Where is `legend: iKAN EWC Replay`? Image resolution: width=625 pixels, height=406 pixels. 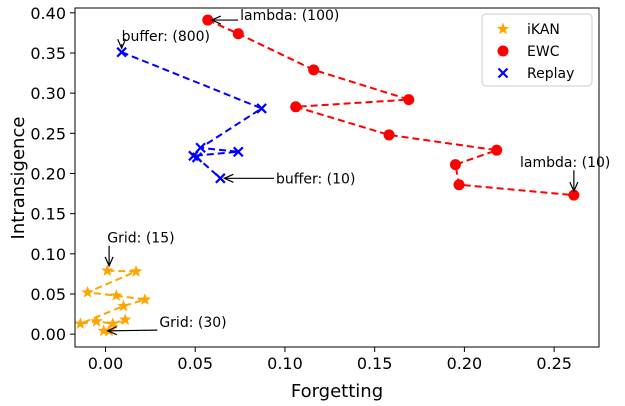
legend: iKAN EWC Replay is located at coordinates (537, 50).